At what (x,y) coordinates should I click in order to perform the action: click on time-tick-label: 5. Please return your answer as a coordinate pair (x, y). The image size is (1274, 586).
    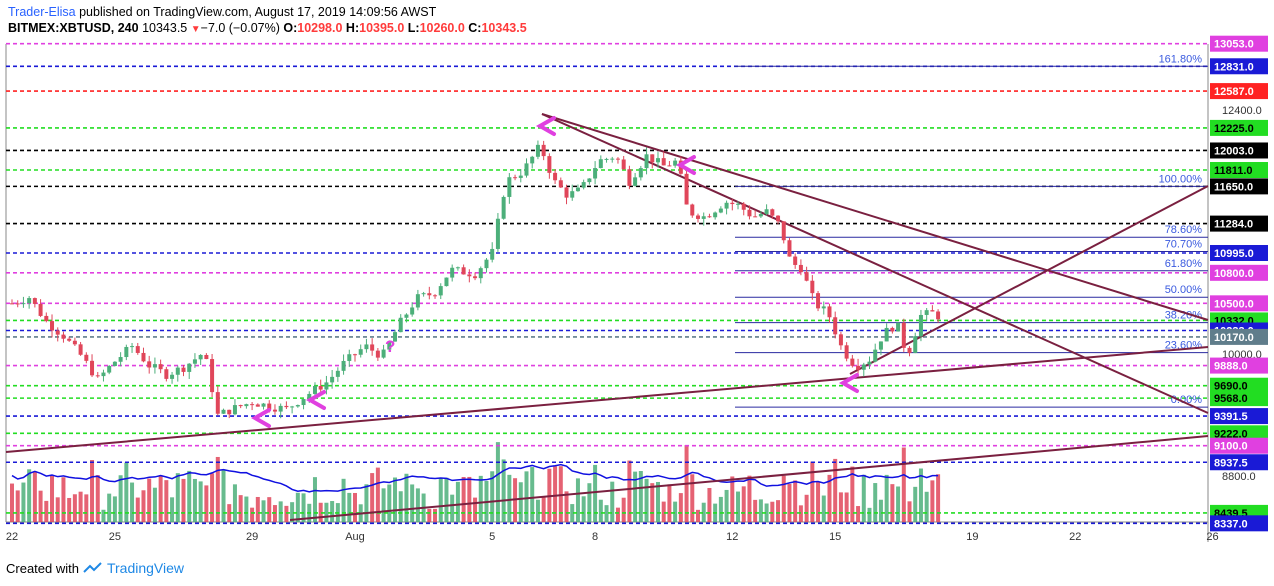
    Looking at the image, I should click on (492, 537).